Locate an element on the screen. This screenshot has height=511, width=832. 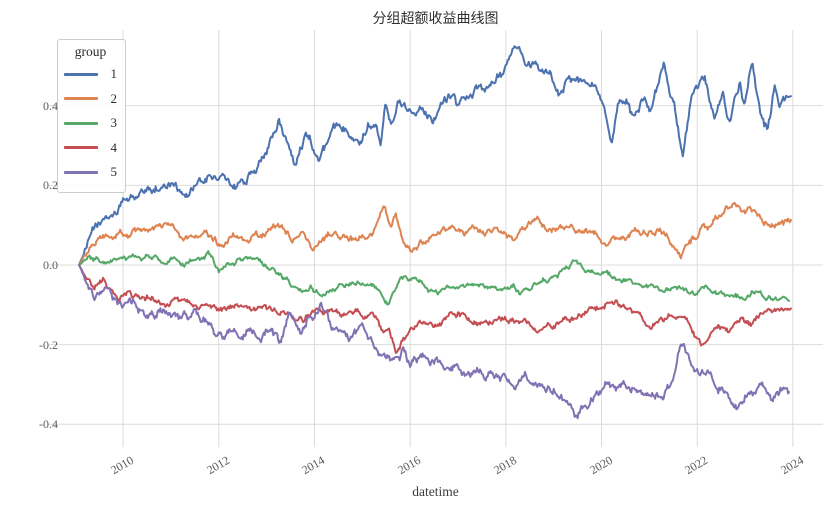
legend: group 1 2 3 4 5 is located at coordinates (91, 116).